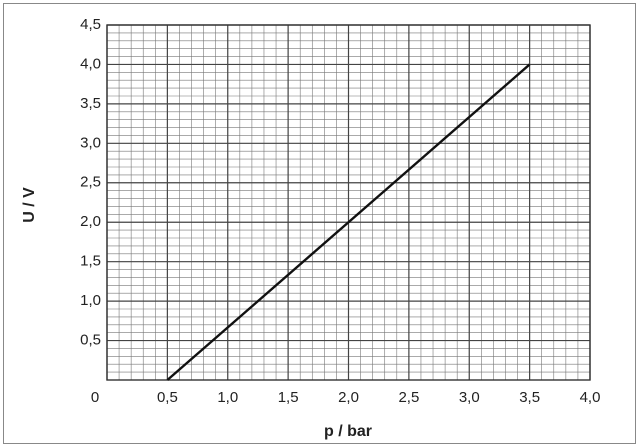 The height and width of the screenshot is (448, 640). What do you see at coordinates (90, 261) in the screenshot?
I see `y-tick-label: 1,5` at bounding box center [90, 261].